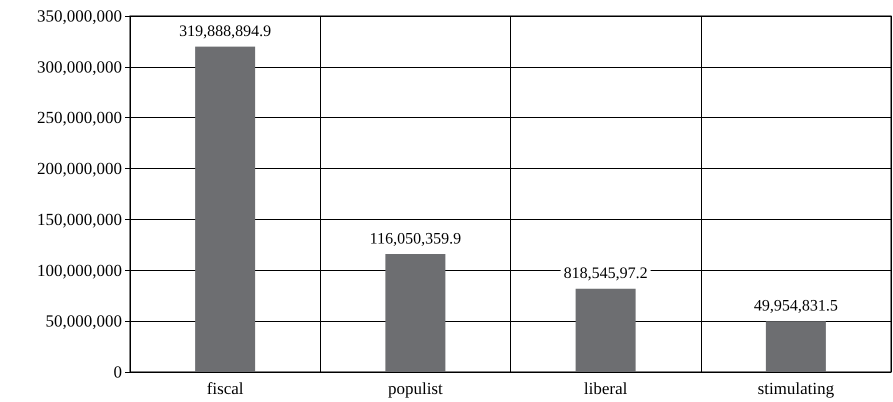  I want to click on y-tick-label: 350,000,000, so click(79, 16).